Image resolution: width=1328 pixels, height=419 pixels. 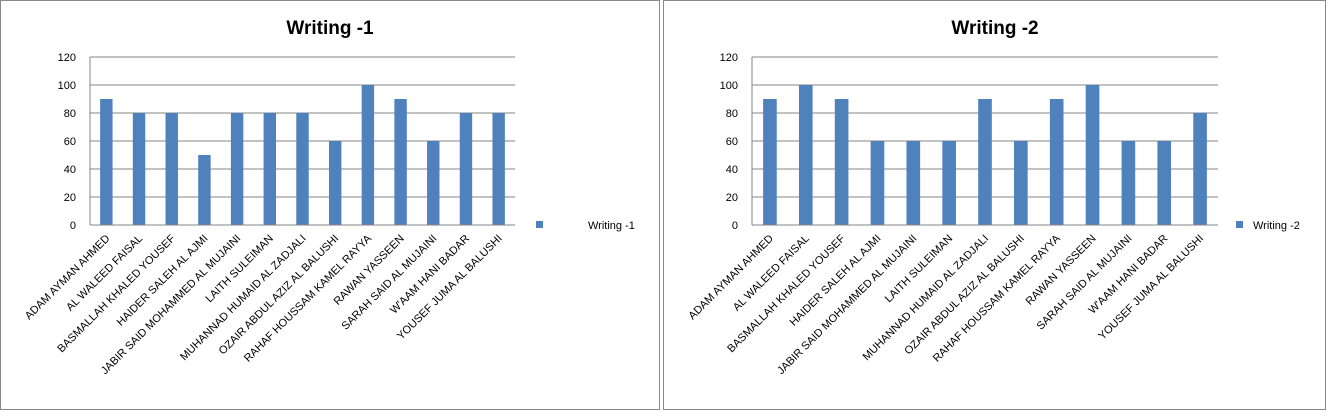 I want to click on chart-title: Writing -1, so click(x=330, y=28).